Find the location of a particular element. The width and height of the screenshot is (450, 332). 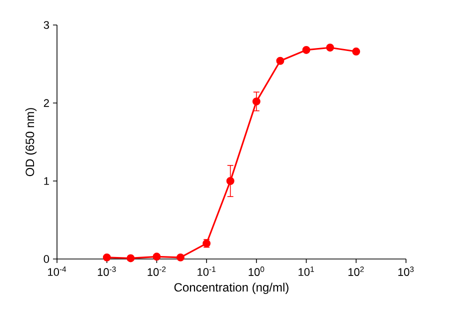

x-tick-label: 10$^{1}$ is located at coordinates (306, 271).